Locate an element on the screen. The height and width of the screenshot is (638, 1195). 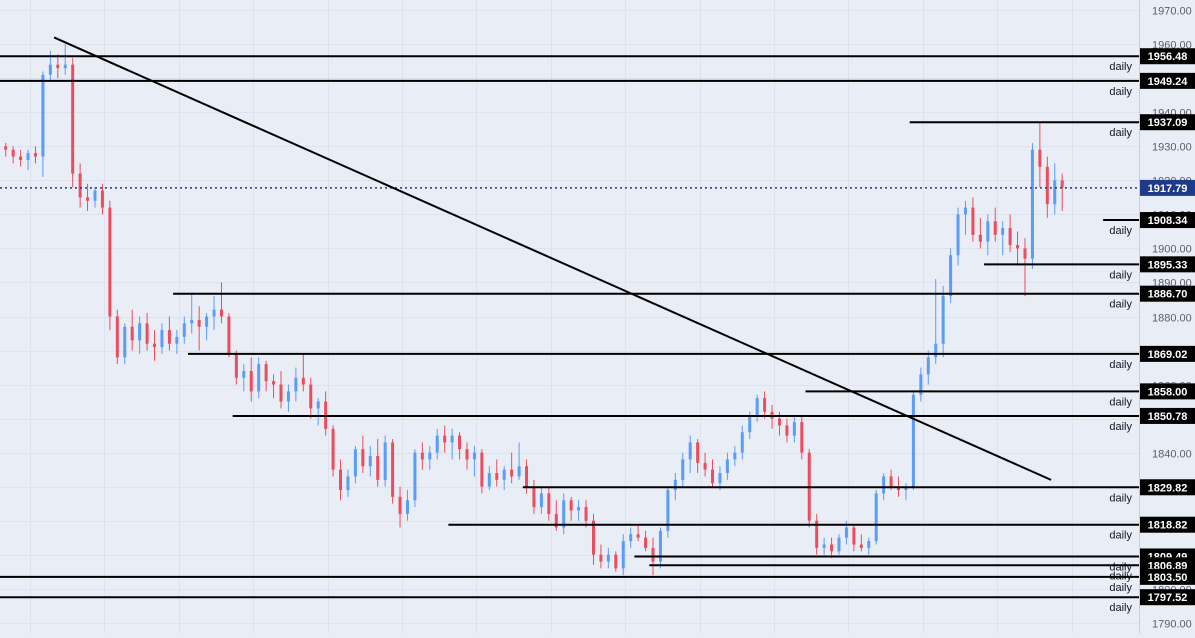
level-price-badge-label: 1895.33 is located at coordinates (1168, 265).